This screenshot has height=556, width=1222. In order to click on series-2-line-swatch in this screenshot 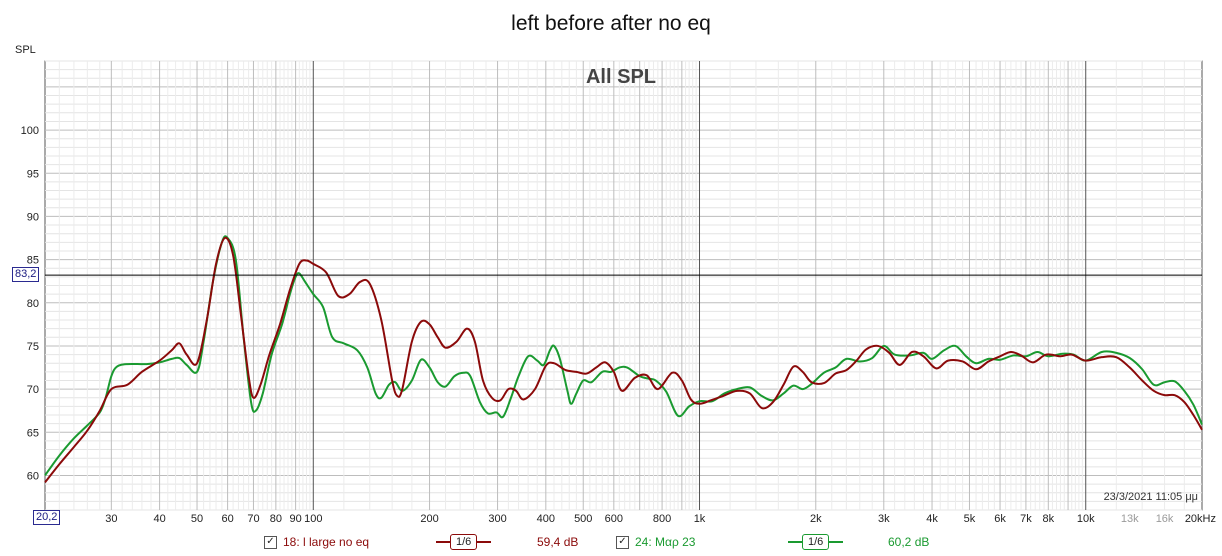, I will do `click(795, 542)`.